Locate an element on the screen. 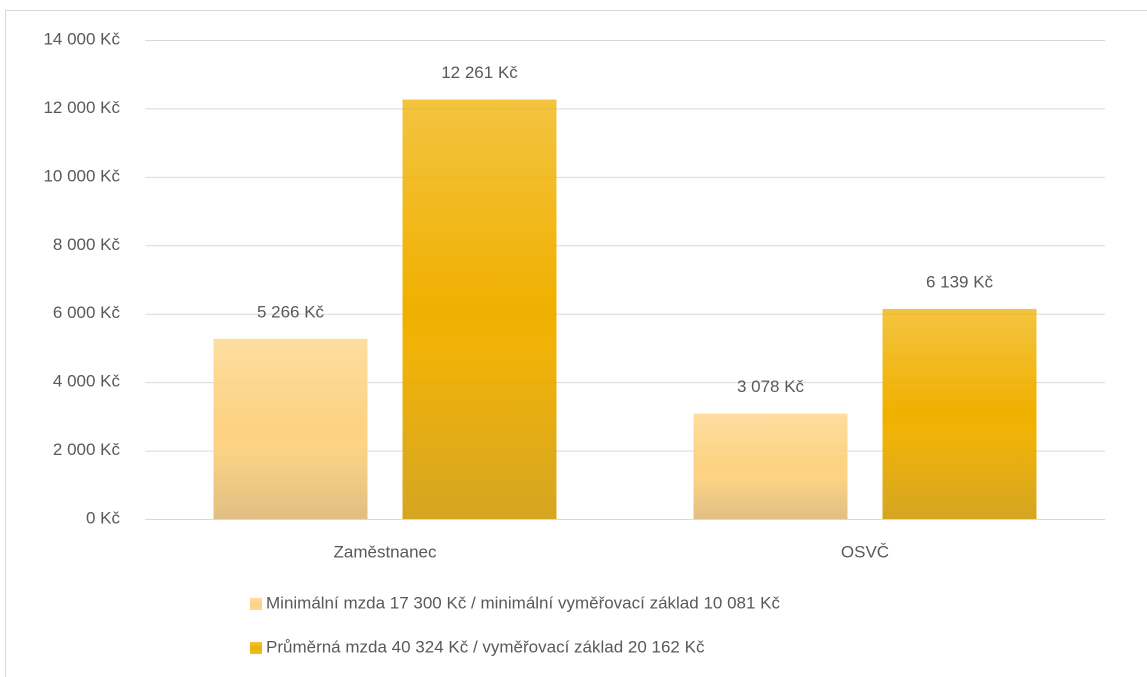 This screenshot has height=677, width=1147. data-label: 12 261 Kč is located at coordinates (479, 72).